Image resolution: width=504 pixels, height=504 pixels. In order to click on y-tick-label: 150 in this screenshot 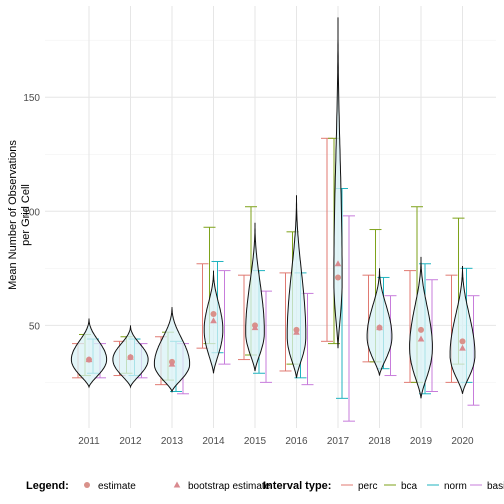, I will do `click(31, 98)`.